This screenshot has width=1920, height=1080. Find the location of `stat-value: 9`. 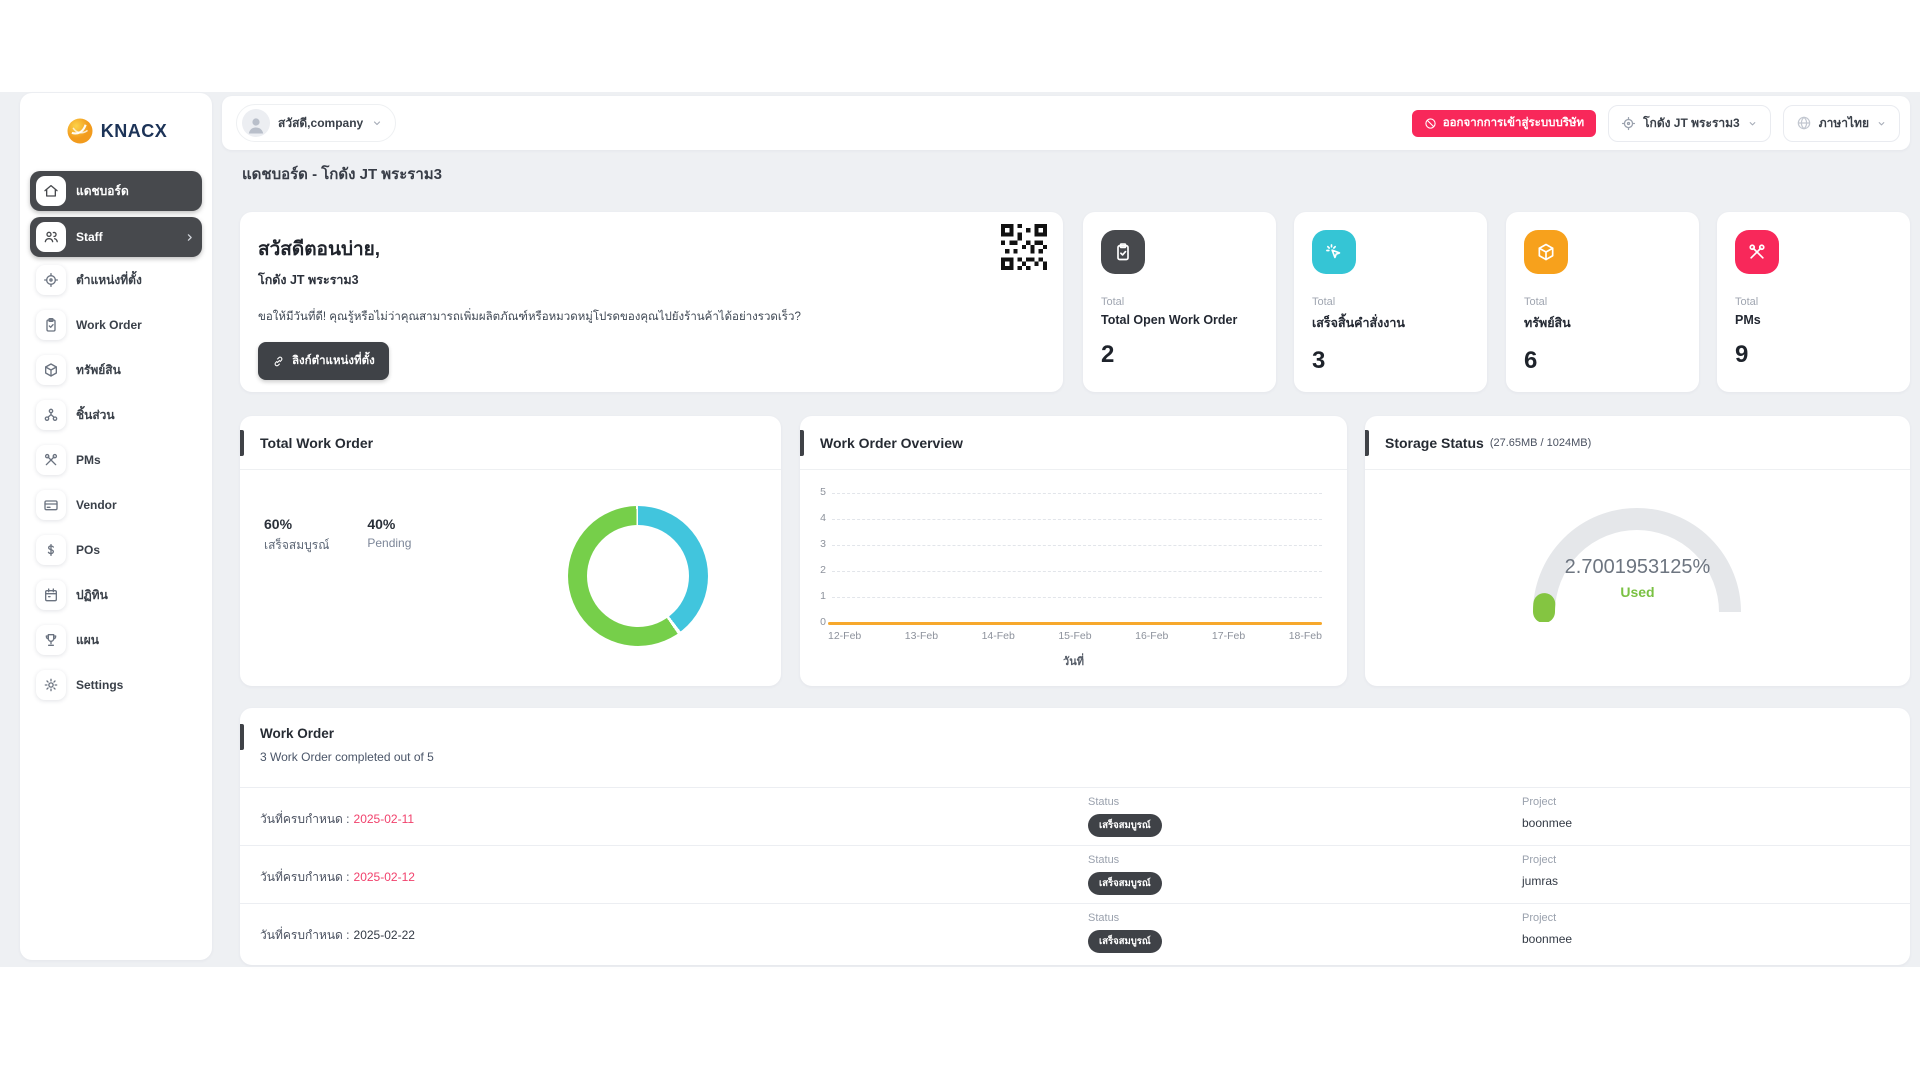

stat-value: 9 is located at coordinates (1742, 354).